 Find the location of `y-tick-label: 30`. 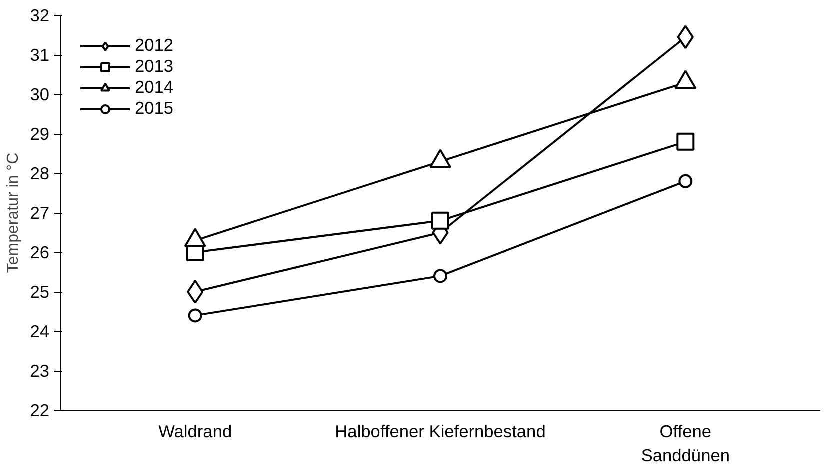

y-tick-label: 30 is located at coordinates (40, 94).